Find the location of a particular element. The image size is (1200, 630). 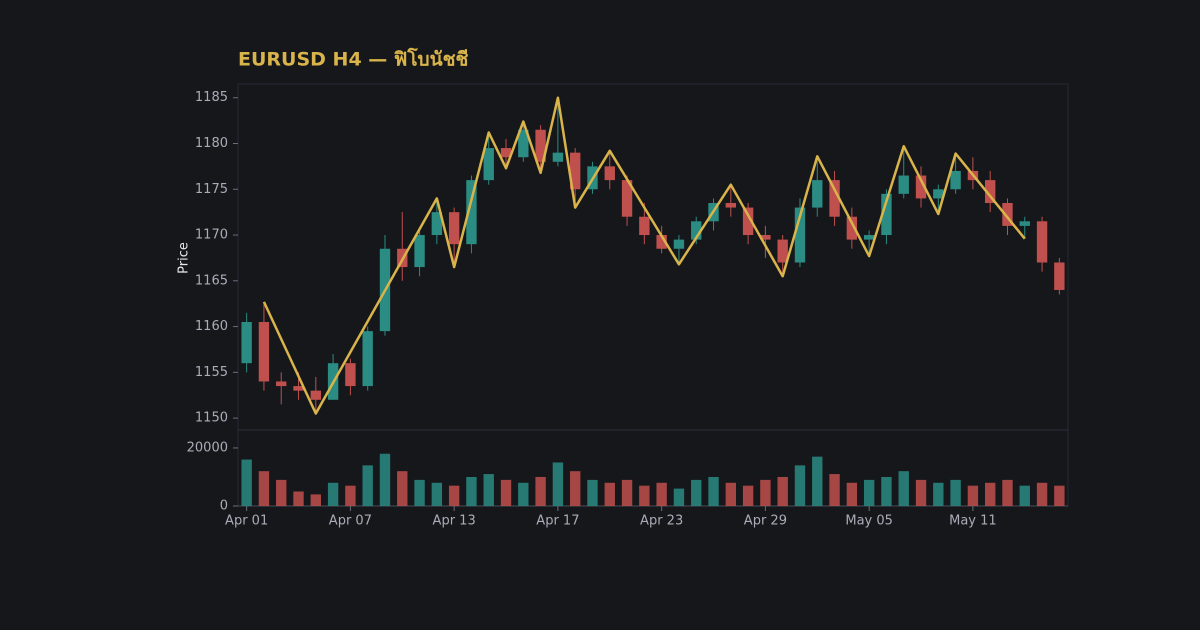

x-tick-label: May 11 is located at coordinates (973, 521).